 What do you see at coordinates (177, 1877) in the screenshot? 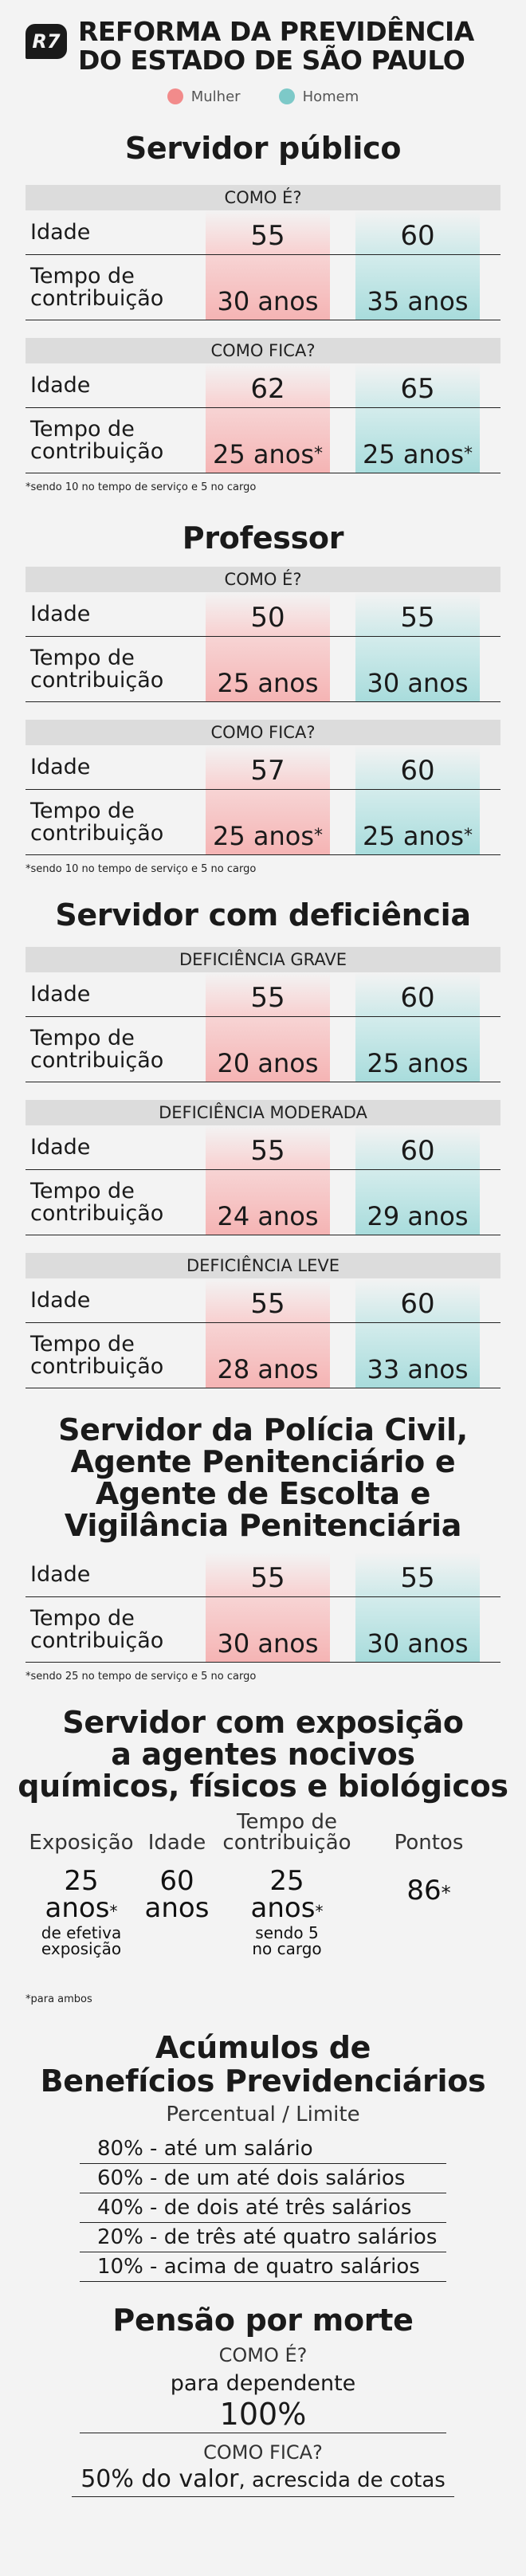
I see `age-column: Idade 60 anos` at bounding box center [177, 1877].